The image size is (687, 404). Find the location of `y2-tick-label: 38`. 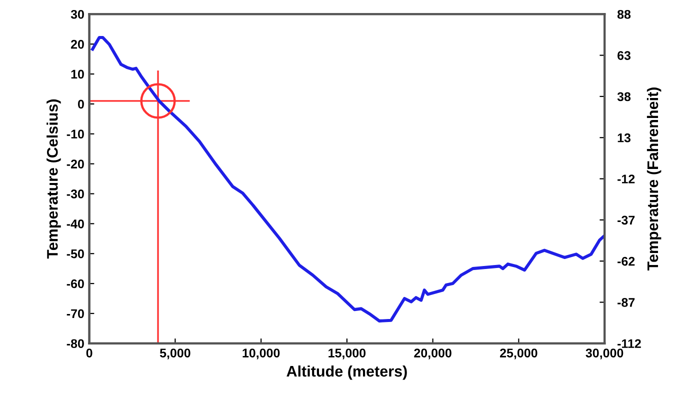

y2-tick-label: 38 is located at coordinates (624, 97).